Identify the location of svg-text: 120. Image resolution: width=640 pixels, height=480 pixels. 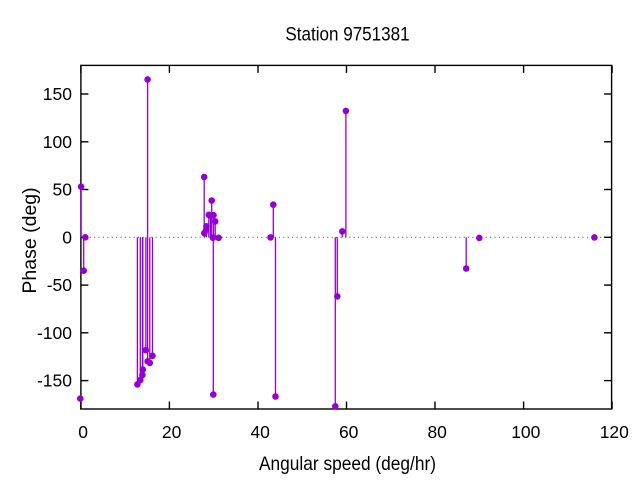
(614, 432).